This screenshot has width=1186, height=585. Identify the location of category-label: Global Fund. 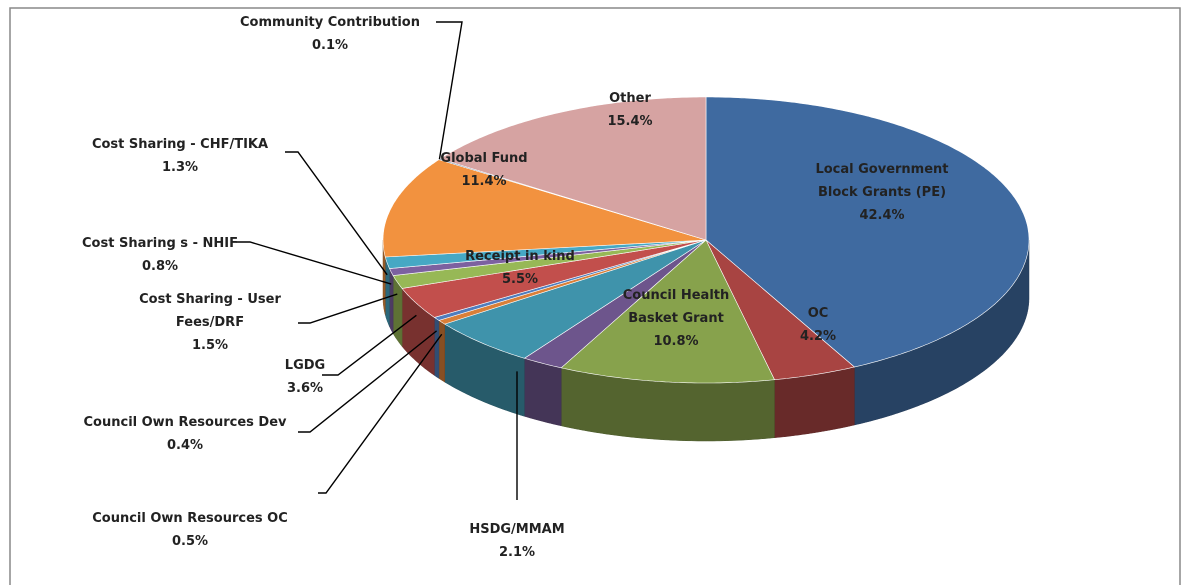
(484, 158).